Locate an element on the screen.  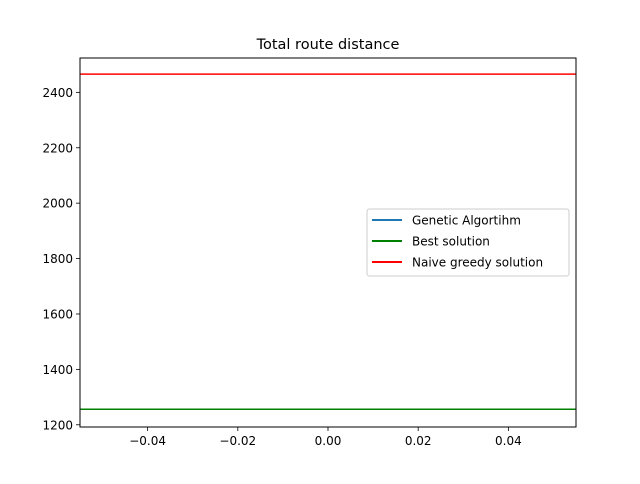
legend-label: Genetic Algortihm is located at coordinates (466, 221).